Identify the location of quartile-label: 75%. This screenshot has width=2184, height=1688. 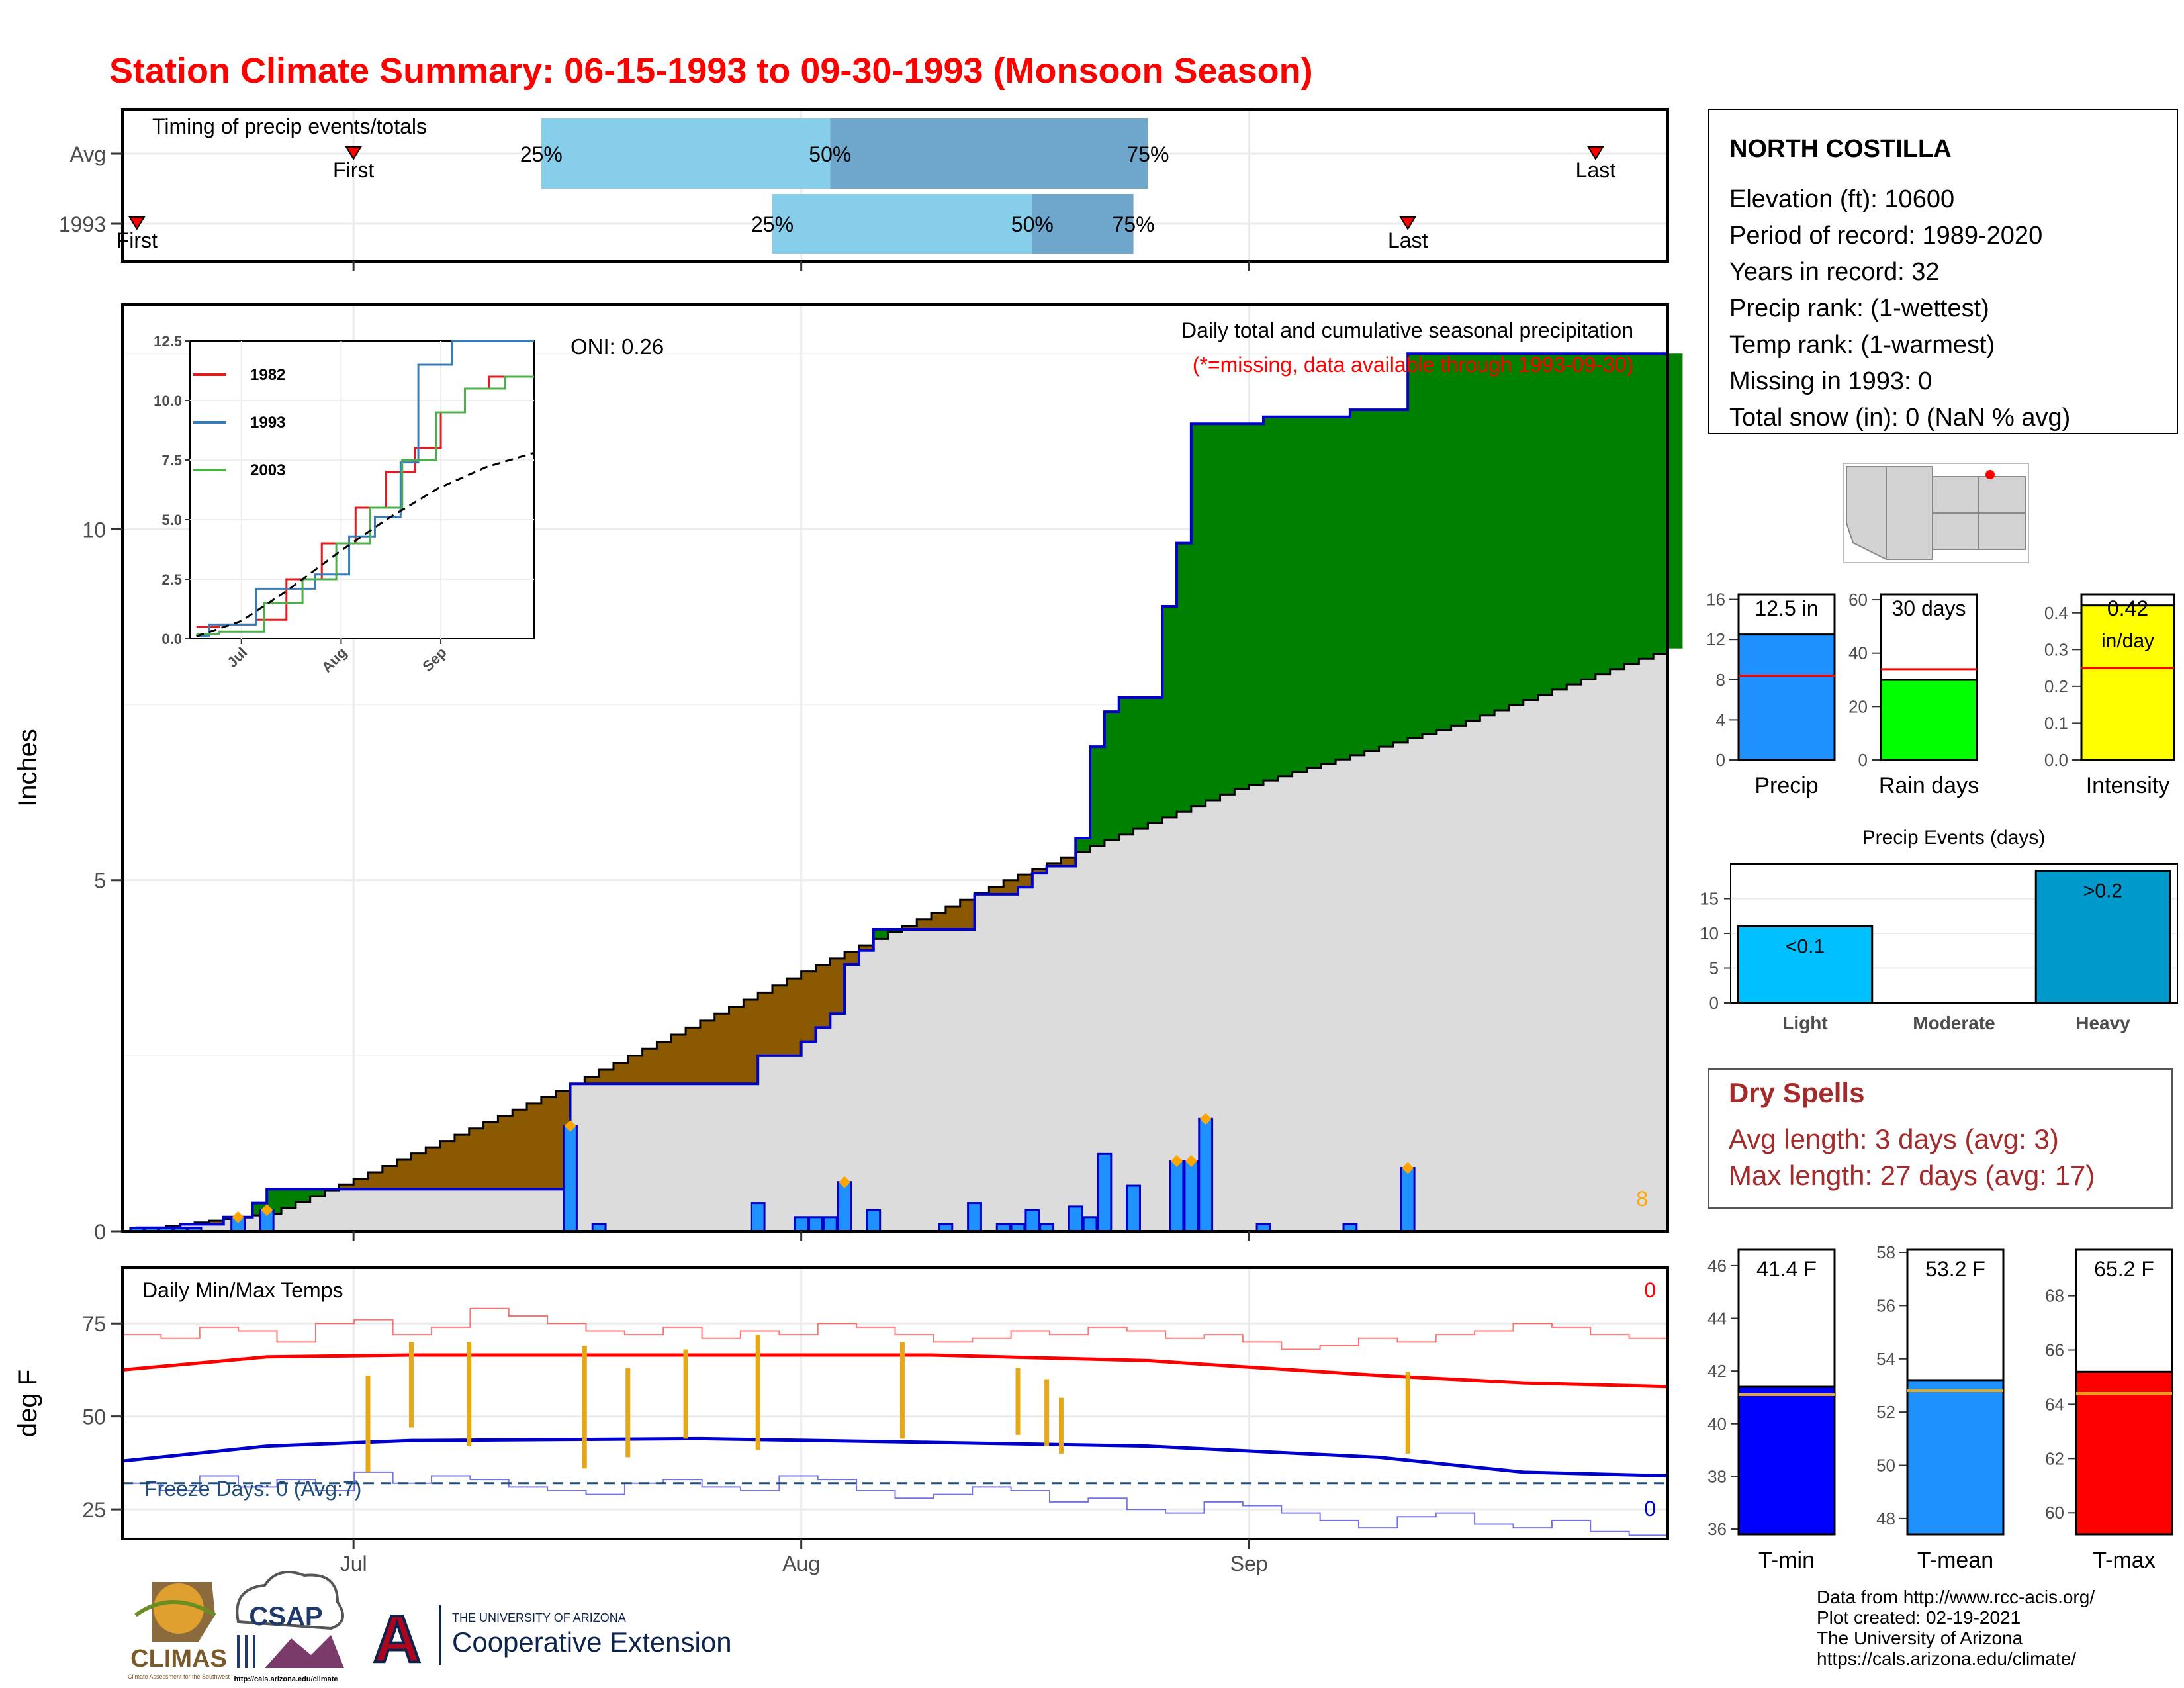
(1134, 224).